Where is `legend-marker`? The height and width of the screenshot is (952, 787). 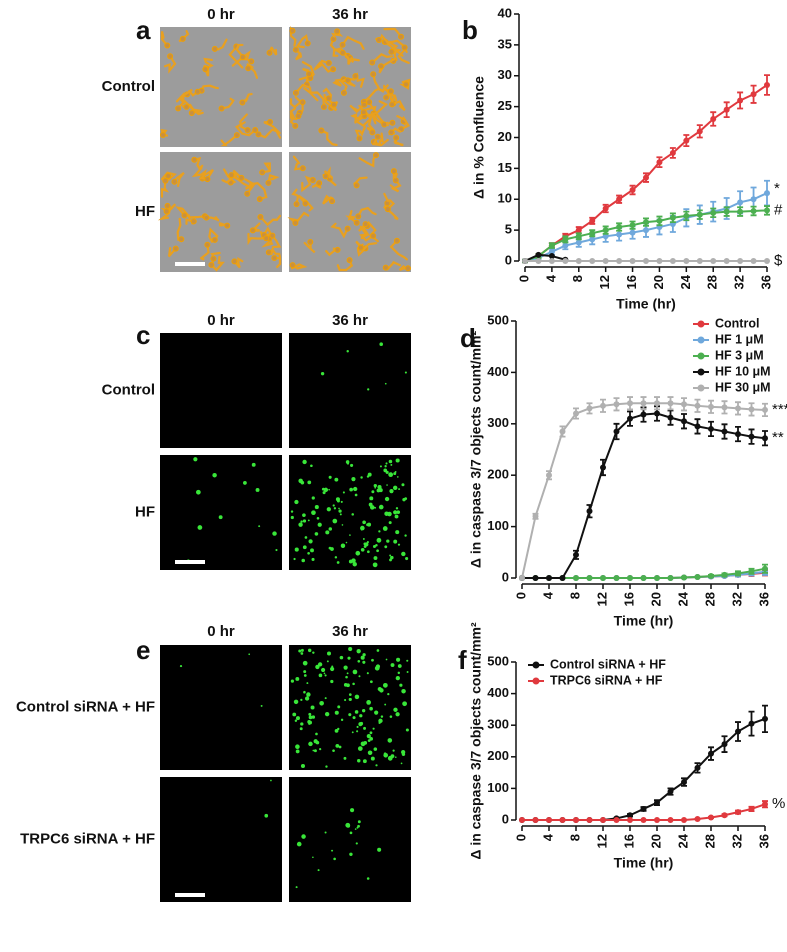
legend-marker is located at coordinates (701, 388).